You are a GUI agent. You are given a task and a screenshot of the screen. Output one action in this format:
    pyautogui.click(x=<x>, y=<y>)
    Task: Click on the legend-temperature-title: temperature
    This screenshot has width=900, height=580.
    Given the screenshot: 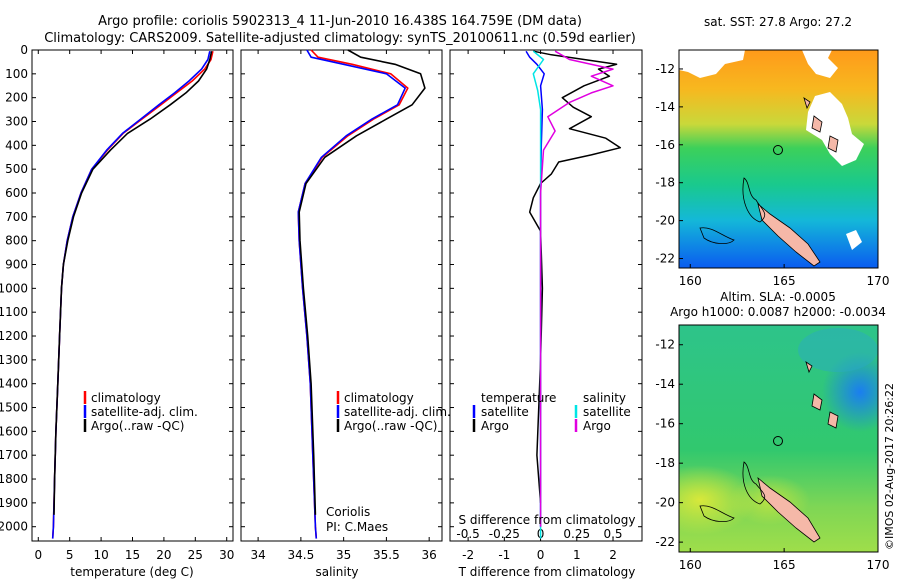 What is the action you would take?
    pyautogui.click(x=518, y=398)
    